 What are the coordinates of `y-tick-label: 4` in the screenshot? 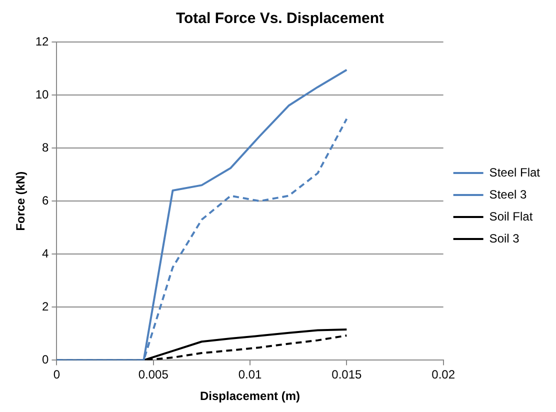 It's located at (46, 253).